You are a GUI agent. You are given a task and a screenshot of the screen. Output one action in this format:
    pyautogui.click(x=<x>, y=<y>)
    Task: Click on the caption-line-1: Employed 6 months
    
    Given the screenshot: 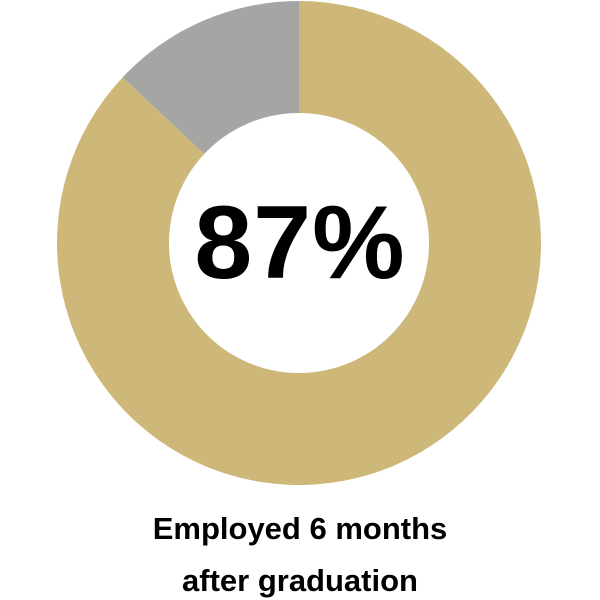 What is the action you would take?
    pyautogui.click(x=300, y=528)
    